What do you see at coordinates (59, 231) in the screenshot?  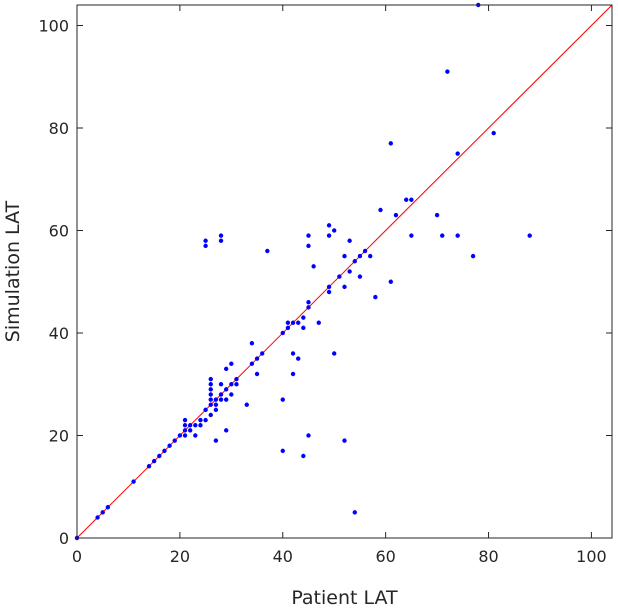 I see `y-tick-label: 60` at bounding box center [59, 231].